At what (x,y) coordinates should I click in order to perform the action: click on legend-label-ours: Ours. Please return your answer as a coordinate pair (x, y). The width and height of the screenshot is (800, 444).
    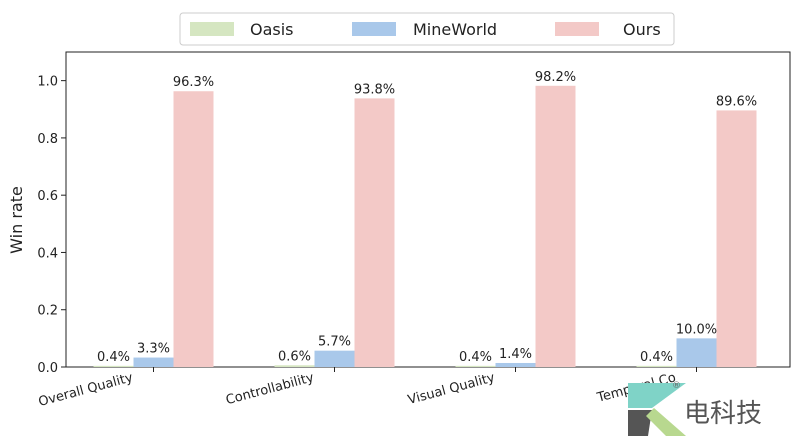
    Looking at the image, I should click on (642, 29).